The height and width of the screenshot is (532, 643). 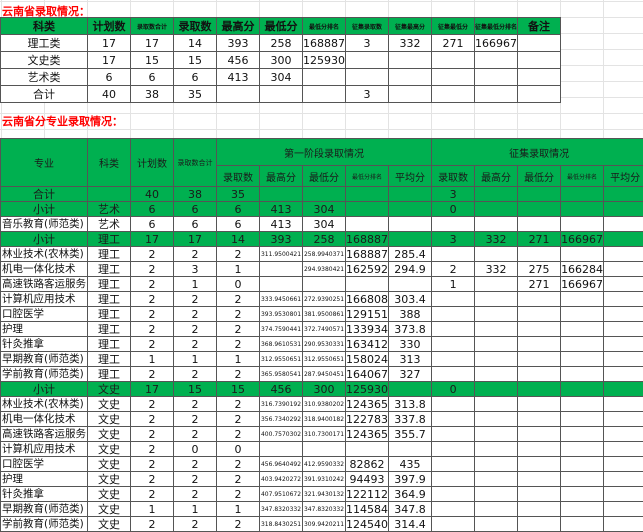 What do you see at coordinates (410, 509) in the screenshot?
I see `table-cell: 347.8` at bounding box center [410, 509].